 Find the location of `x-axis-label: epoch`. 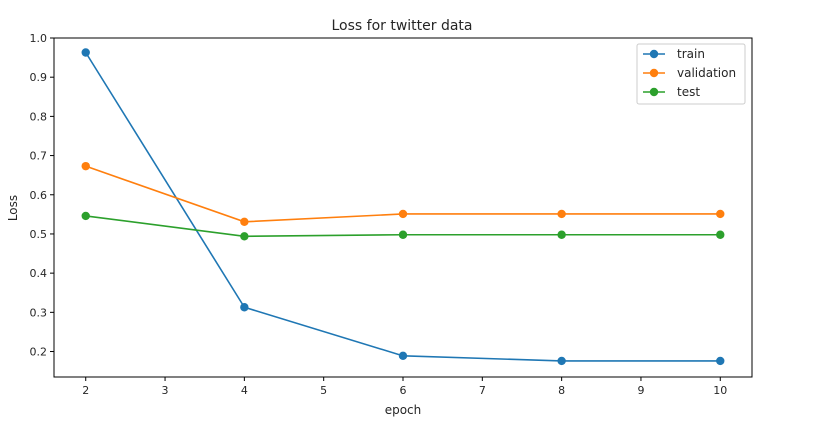

x-axis-label: epoch is located at coordinates (403, 410).